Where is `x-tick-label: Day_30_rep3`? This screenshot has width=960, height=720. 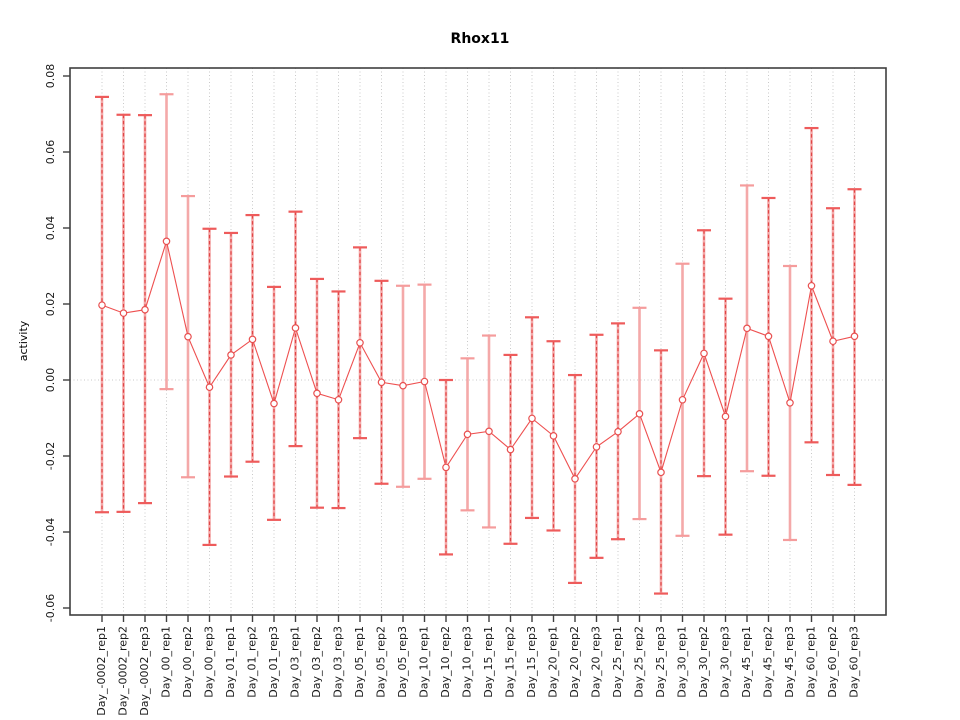 x-tick-label: Day_30_rep3 is located at coordinates (725, 662).